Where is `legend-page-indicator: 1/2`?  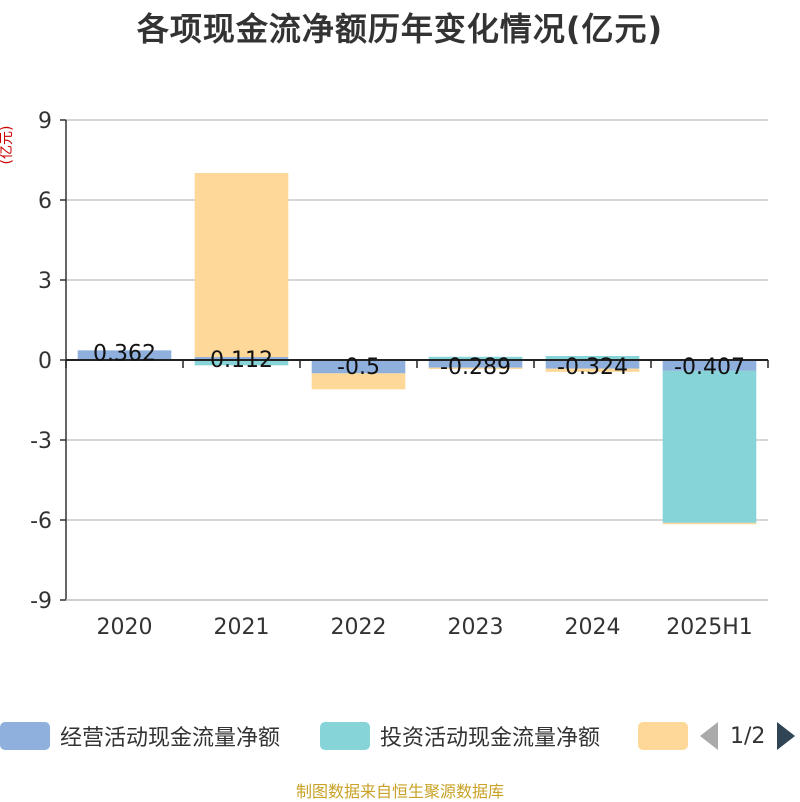 legend-page-indicator: 1/2 is located at coordinates (748, 736).